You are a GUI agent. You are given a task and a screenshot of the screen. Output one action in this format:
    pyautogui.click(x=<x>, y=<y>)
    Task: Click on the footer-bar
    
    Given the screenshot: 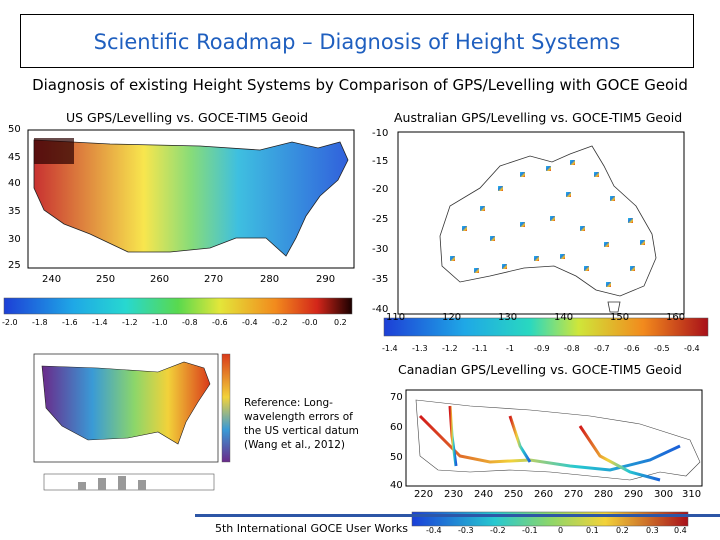 What is the action you would take?
    pyautogui.click(x=457, y=515)
    